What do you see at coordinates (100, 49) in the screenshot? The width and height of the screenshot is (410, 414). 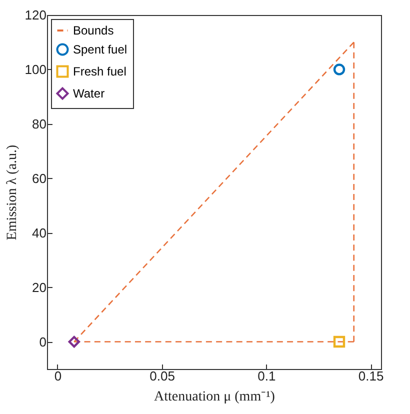 I see `legend-label: Spent fuel` at bounding box center [100, 49].